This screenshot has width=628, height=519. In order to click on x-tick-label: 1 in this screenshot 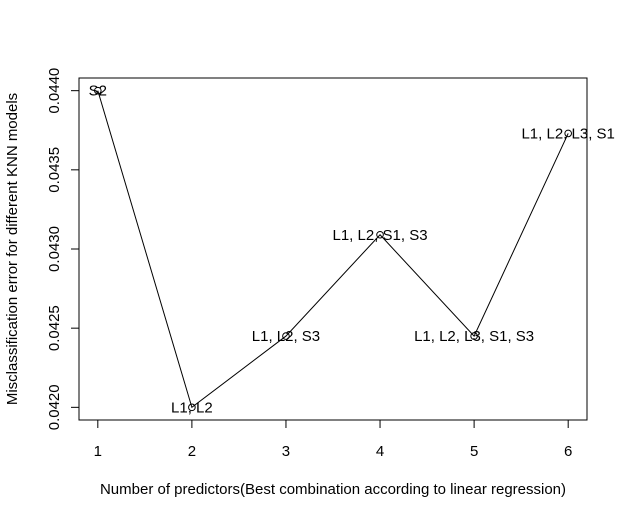, I will do `click(98, 451)`.